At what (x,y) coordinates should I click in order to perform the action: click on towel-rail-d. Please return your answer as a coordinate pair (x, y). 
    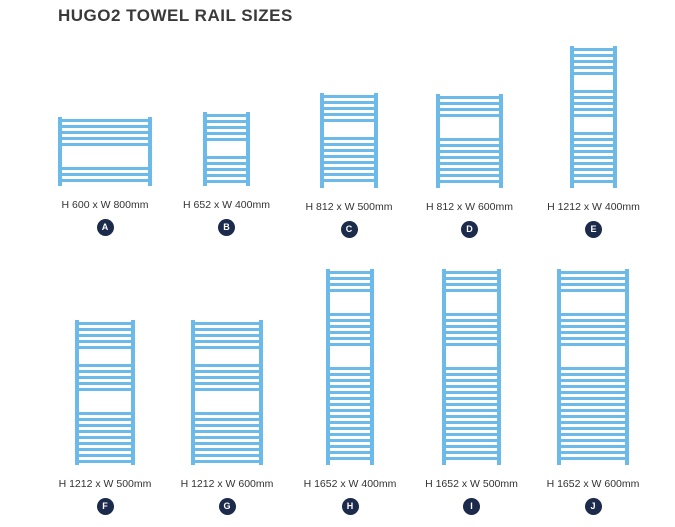
    Looking at the image, I should click on (469, 141).